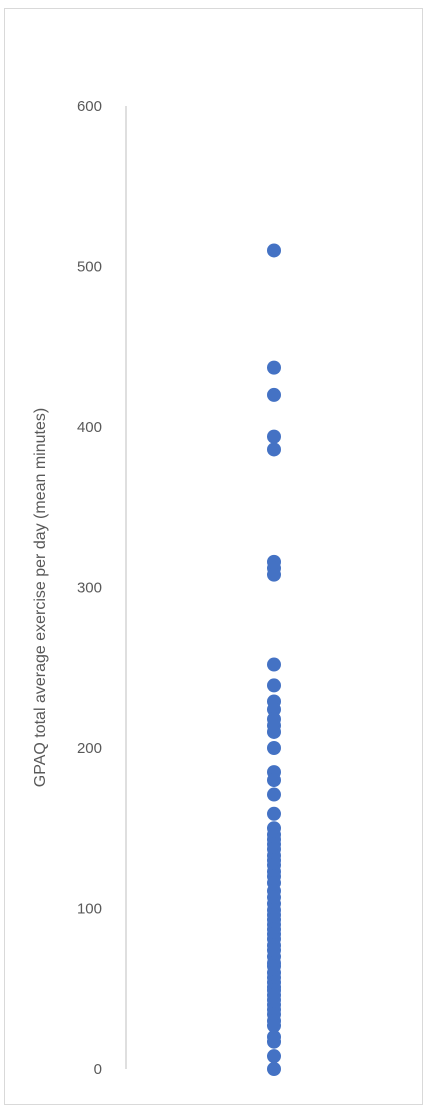 Image resolution: width=428 pixels, height=1110 pixels. Describe the element at coordinates (98, 1069) in the screenshot. I see `y-tick-label: 0` at that location.